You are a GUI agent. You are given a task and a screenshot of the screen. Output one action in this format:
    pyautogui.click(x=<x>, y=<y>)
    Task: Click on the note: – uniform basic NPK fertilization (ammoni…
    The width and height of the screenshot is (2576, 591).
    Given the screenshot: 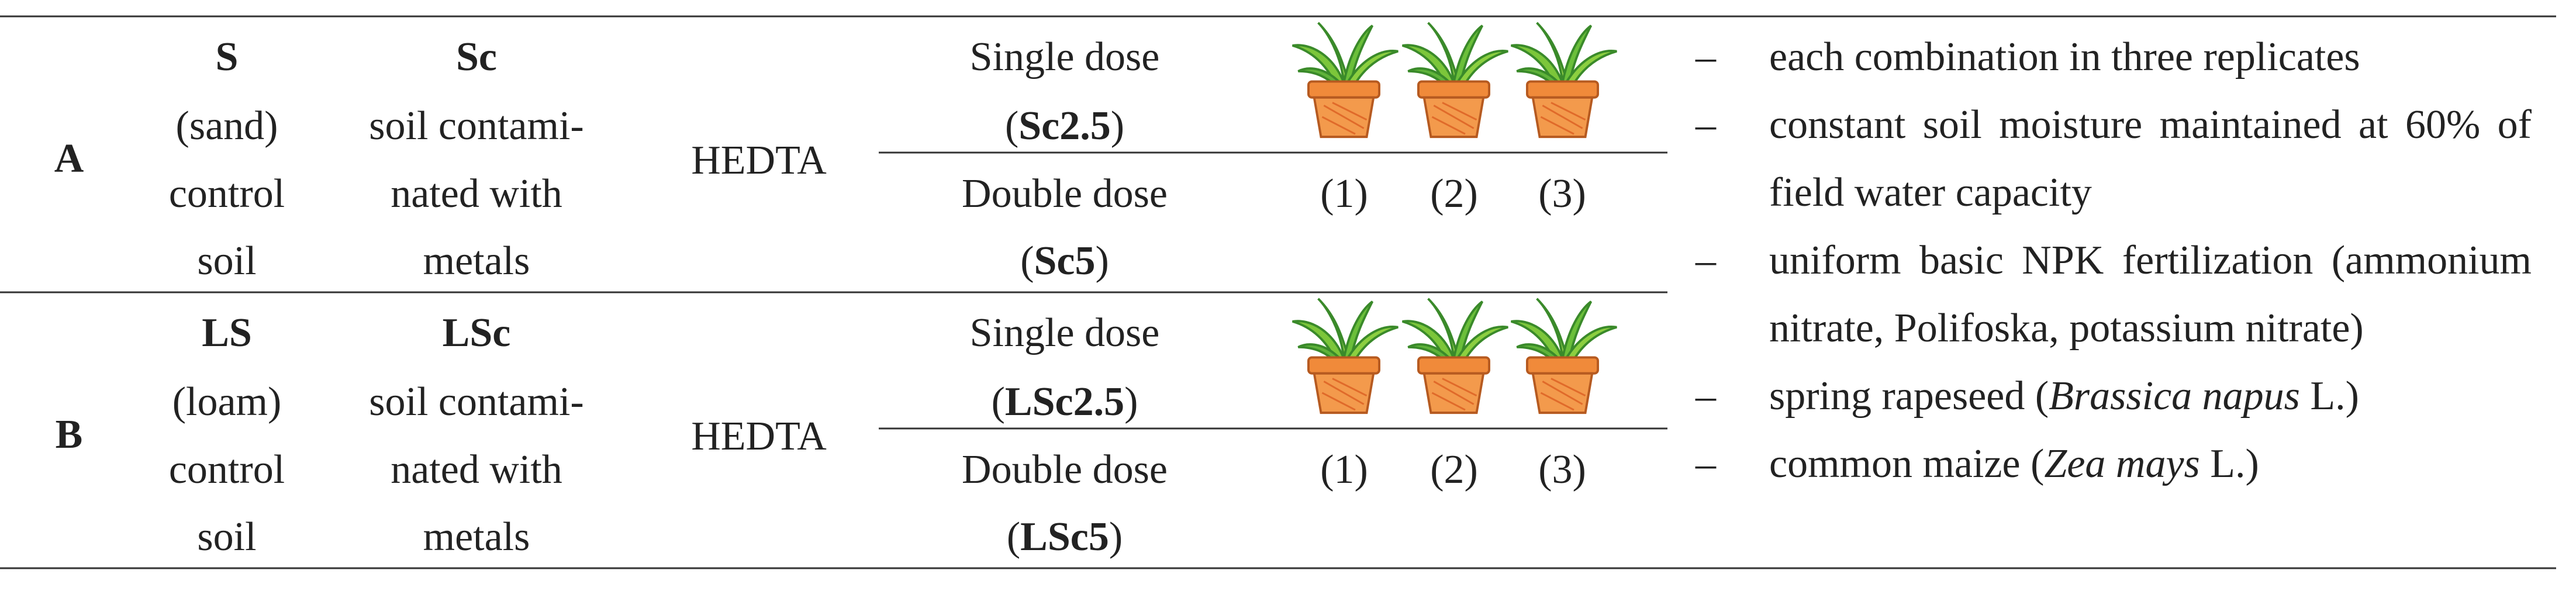 What is the action you would take?
    pyautogui.click(x=2114, y=294)
    